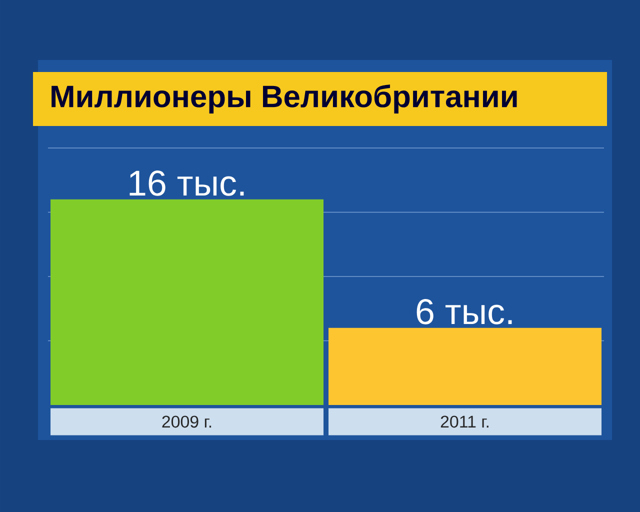 Image resolution: width=640 pixels, height=512 pixels. What do you see at coordinates (187, 183) in the screenshot?
I see `data-label: 16 тыс.` at bounding box center [187, 183].